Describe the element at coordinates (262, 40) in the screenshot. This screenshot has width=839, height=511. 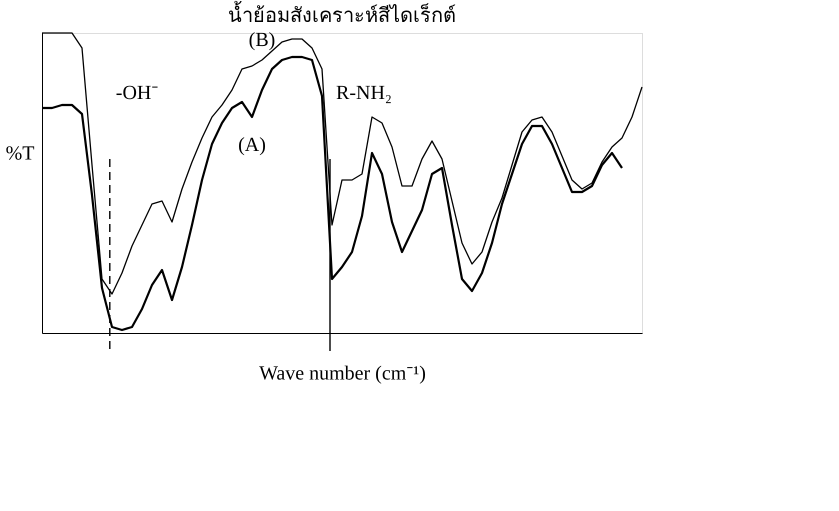
I see `series-label: (B)` at that location.